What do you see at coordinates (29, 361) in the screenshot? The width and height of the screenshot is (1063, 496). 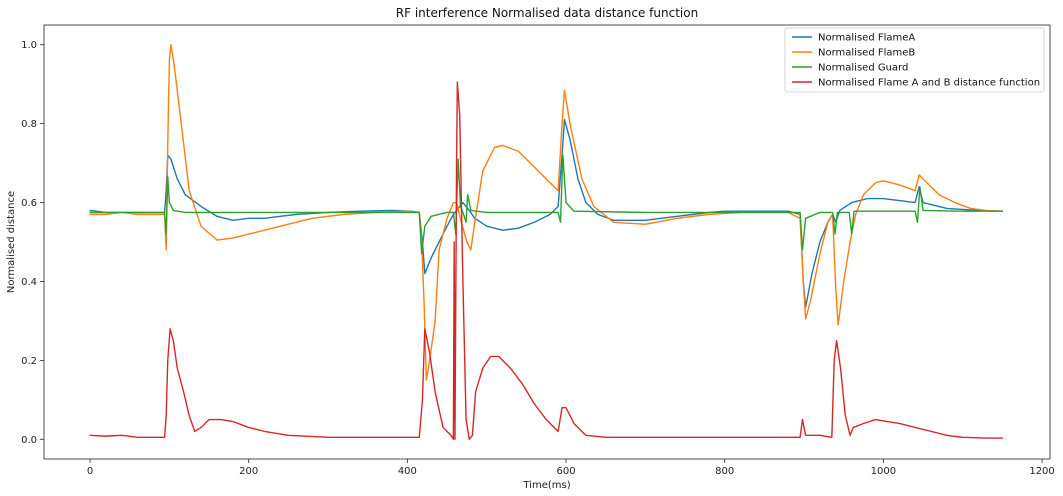 I see `y-tick-label: 0.2` at bounding box center [29, 361].